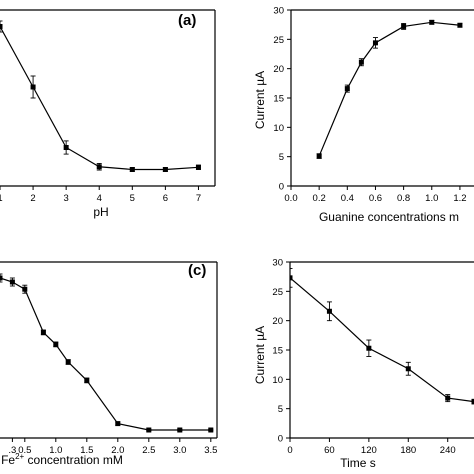 The image size is (474, 474). I want to click on panel-a-xtick-label: 3, so click(66, 198).